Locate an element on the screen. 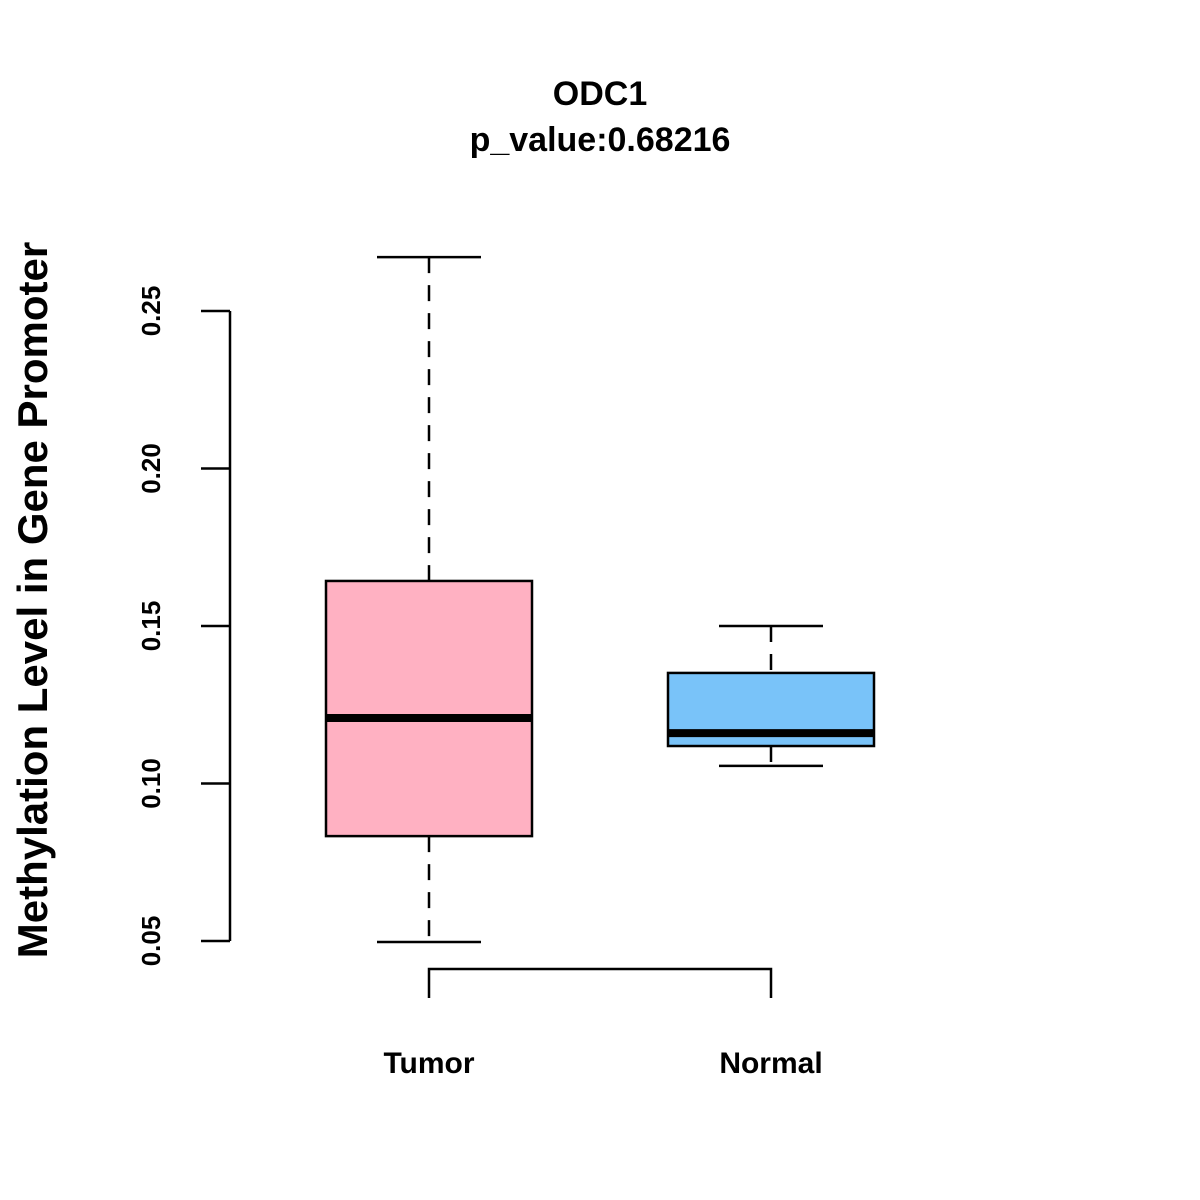 The image size is (1200, 1200). y-axis-label: Methylation Level in Gene Promoter is located at coordinates (32, 600).